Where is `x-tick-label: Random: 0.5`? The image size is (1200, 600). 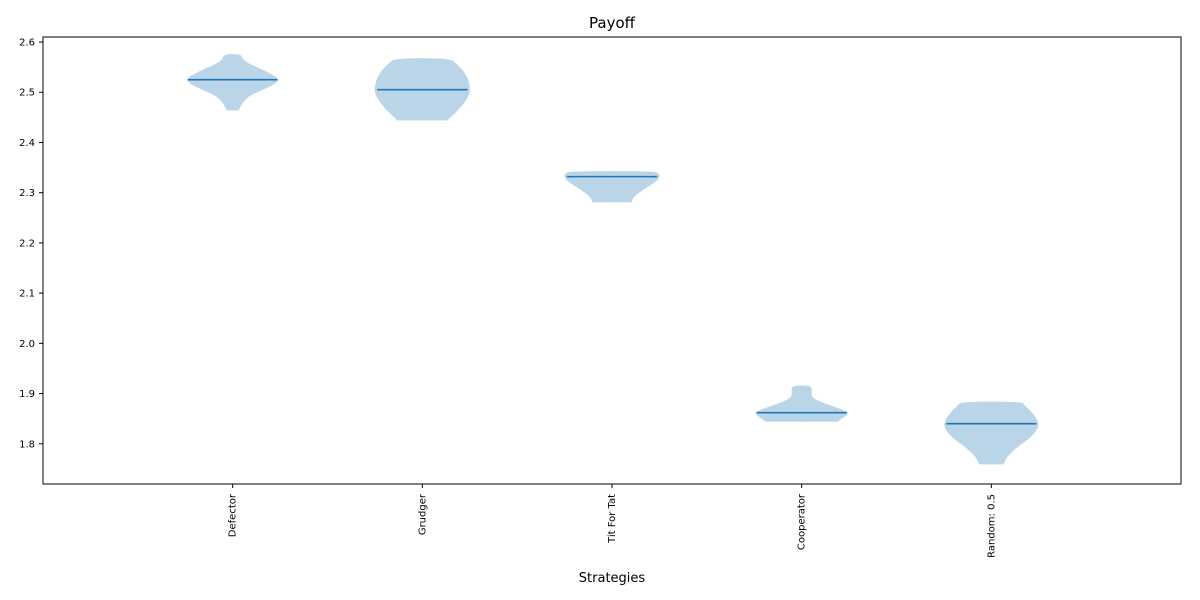
x-tick-label: Random: 0.5 is located at coordinates (991, 526).